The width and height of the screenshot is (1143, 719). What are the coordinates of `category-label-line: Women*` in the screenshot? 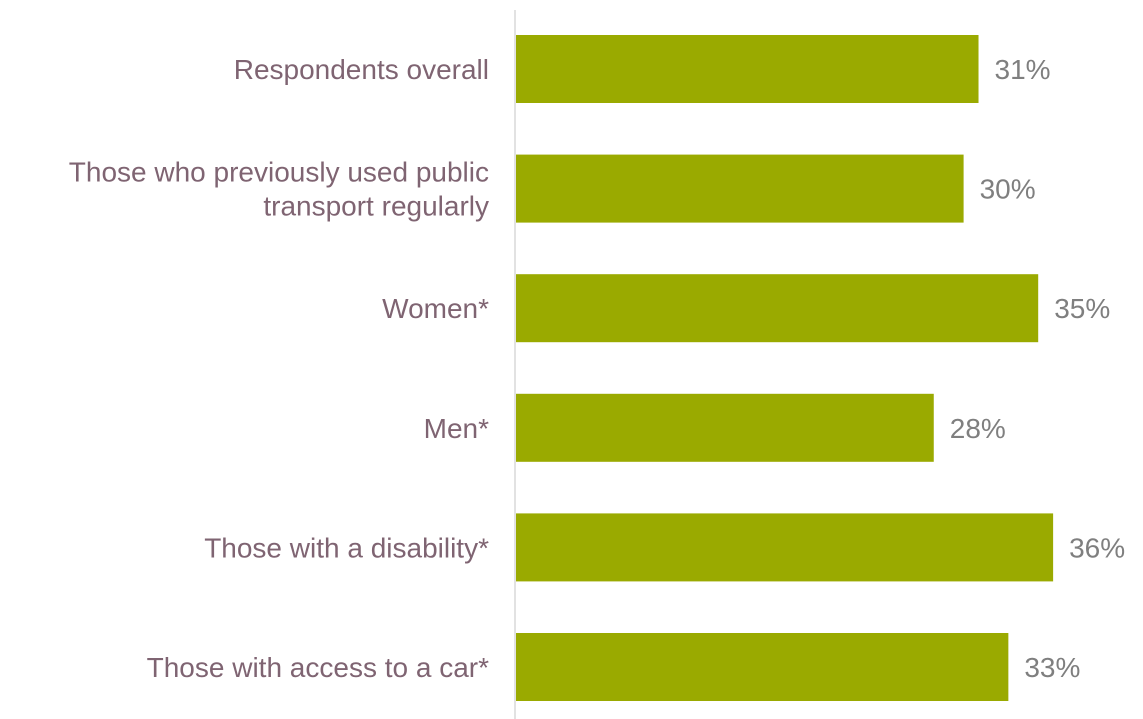 It's located at (435, 308).